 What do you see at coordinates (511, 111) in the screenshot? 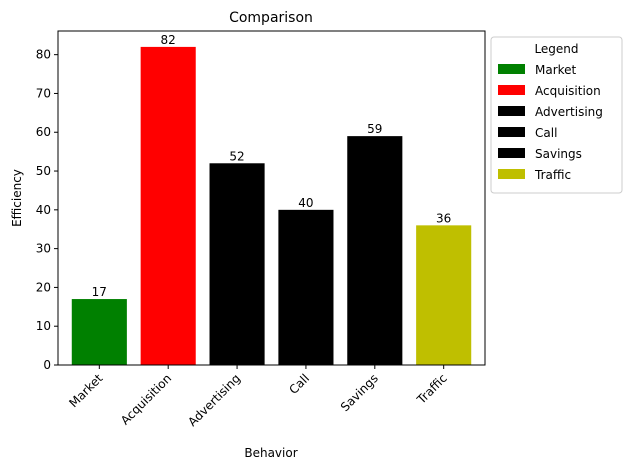
I see `legend-swatch-advertising` at bounding box center [511, 111].